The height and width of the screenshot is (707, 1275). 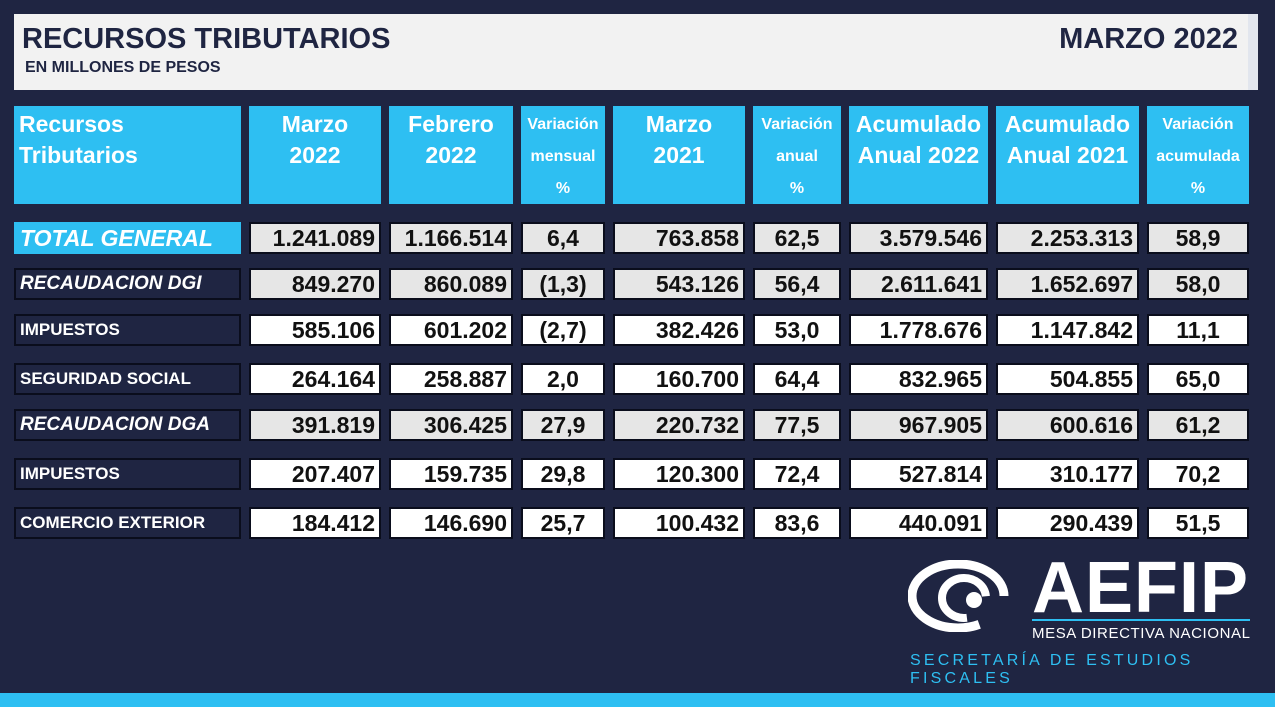 I want to click on table-cell: 6,4, so click(x=563, y=238).